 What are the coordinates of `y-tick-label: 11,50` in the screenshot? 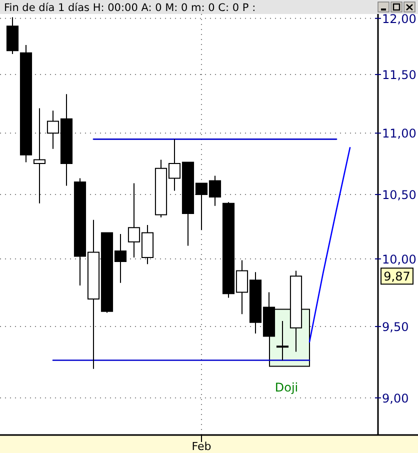 It's located at (399, 75).